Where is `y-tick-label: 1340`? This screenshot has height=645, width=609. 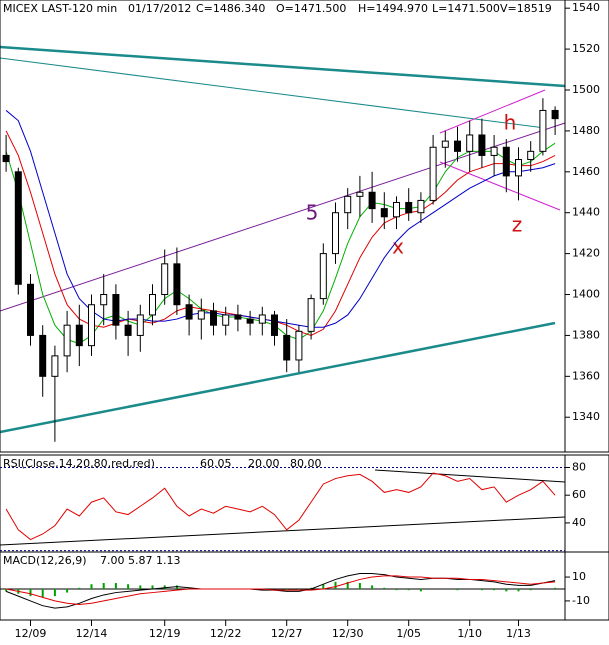
y-tick-label: 1340 is located at coordinates (586, 416).